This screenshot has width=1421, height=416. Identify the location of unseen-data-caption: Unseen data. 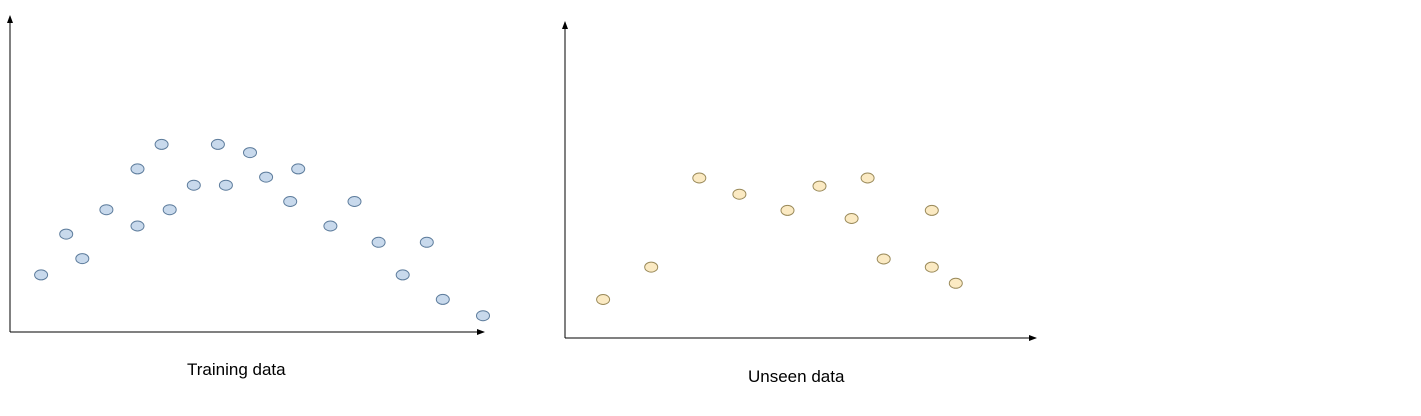
(796, 376).